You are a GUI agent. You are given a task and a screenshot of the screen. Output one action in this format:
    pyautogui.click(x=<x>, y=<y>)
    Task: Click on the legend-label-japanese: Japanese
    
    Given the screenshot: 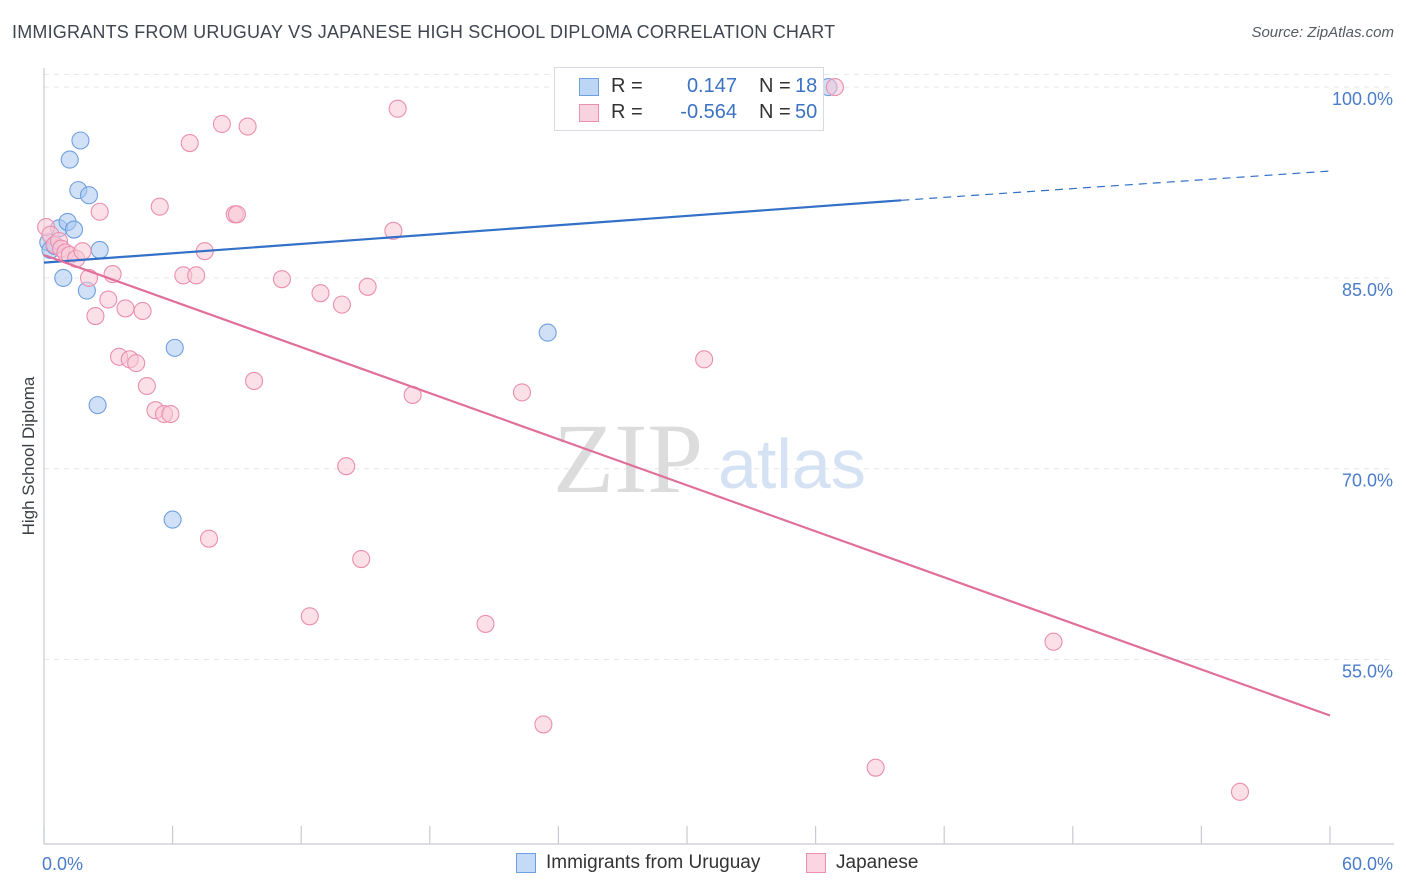 What is the action you would take?
    pyautogui.click(x=877, y=862)
    